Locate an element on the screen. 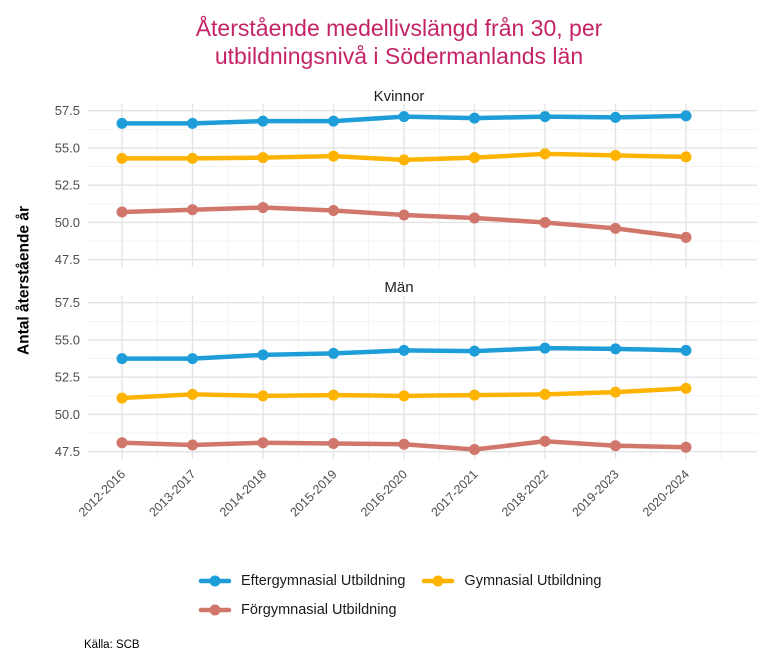  legend-row: Förgymnasial Utbildning is located at coordinates (418, 610).